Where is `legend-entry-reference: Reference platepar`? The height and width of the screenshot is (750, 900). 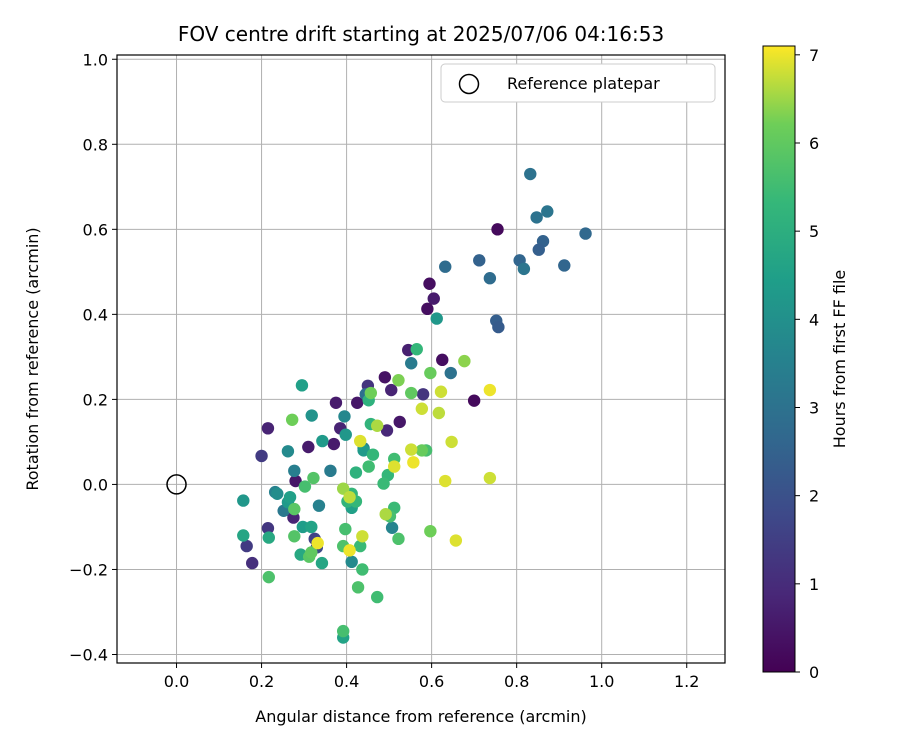 legend-entry-reference: Reference platepar is located at coordinates (583, 83).